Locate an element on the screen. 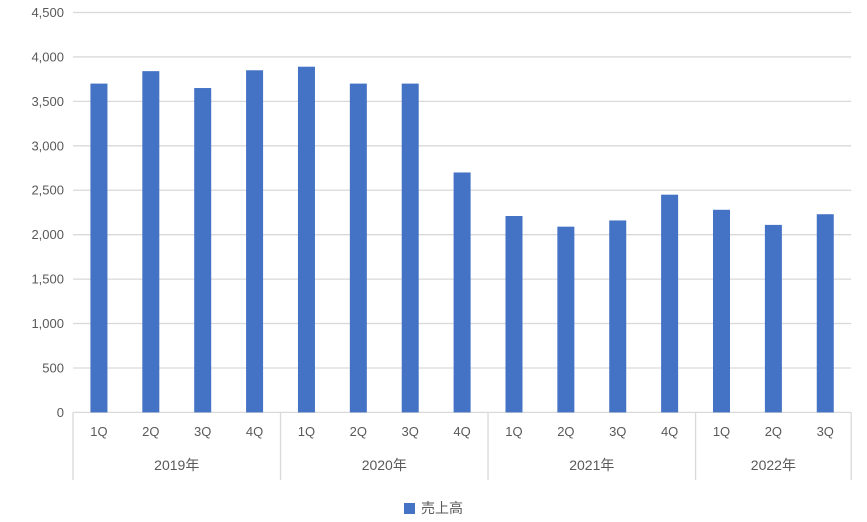 The image size is (867, 522). bar-2021年-1Q is located at coordinates (514, 314).